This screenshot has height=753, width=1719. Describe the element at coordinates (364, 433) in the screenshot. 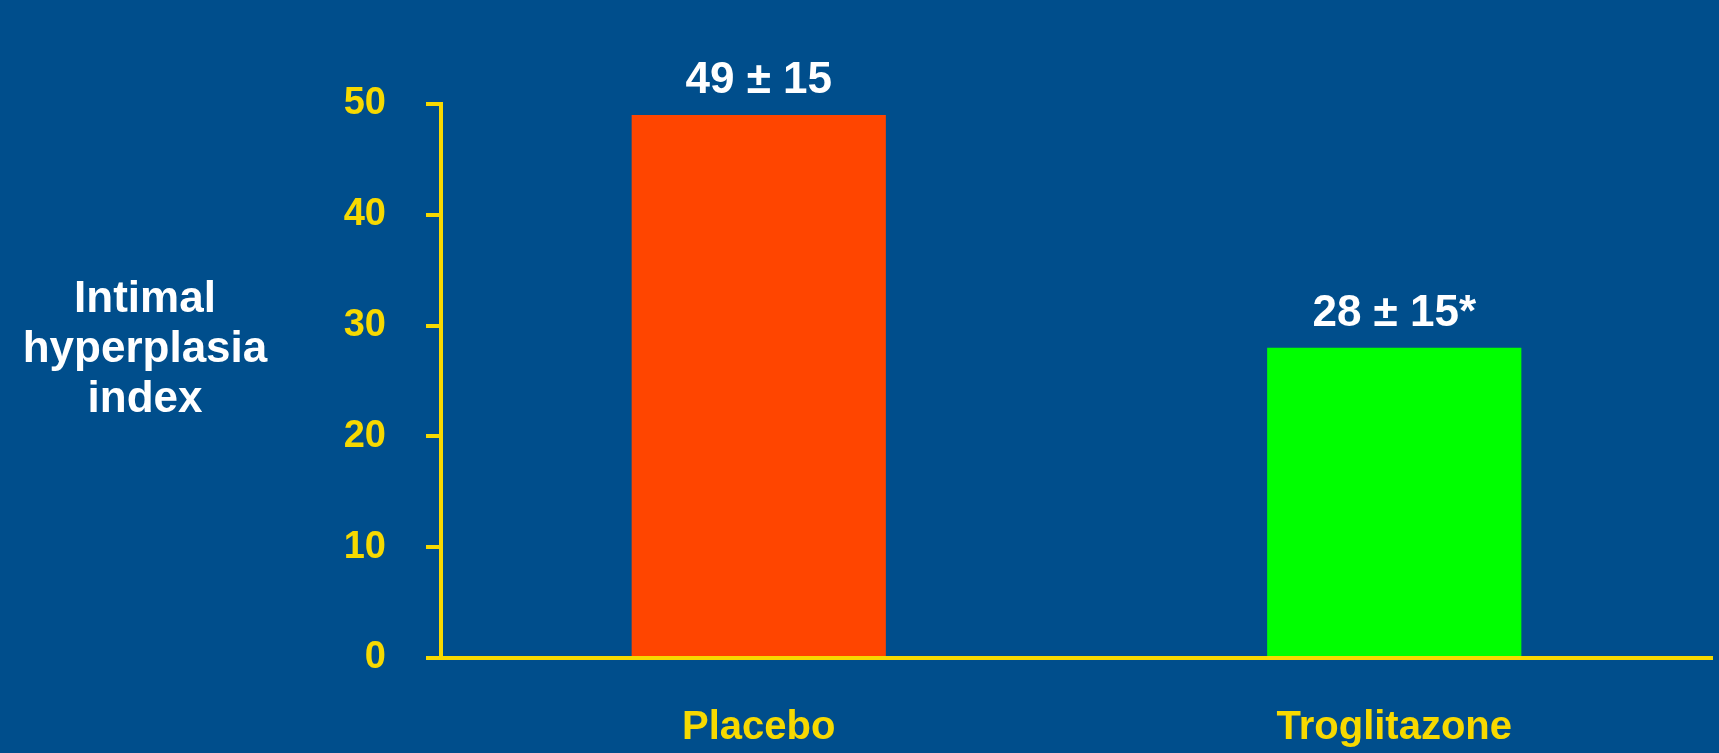

I see `y-tick-label: 20` at that location.